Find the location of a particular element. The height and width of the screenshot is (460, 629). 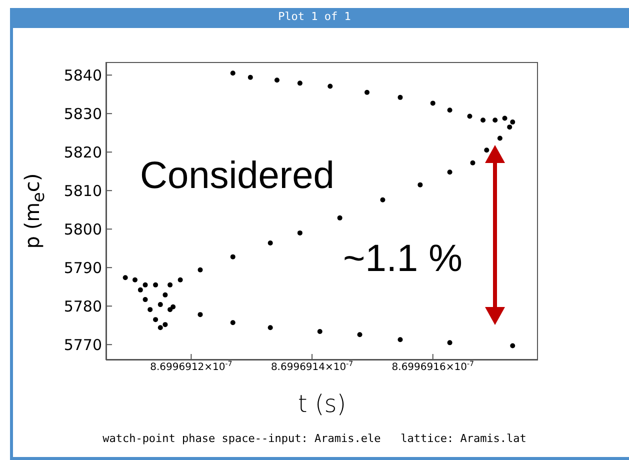

y-tick-label: 5780 is located at coordinates (83, 306).